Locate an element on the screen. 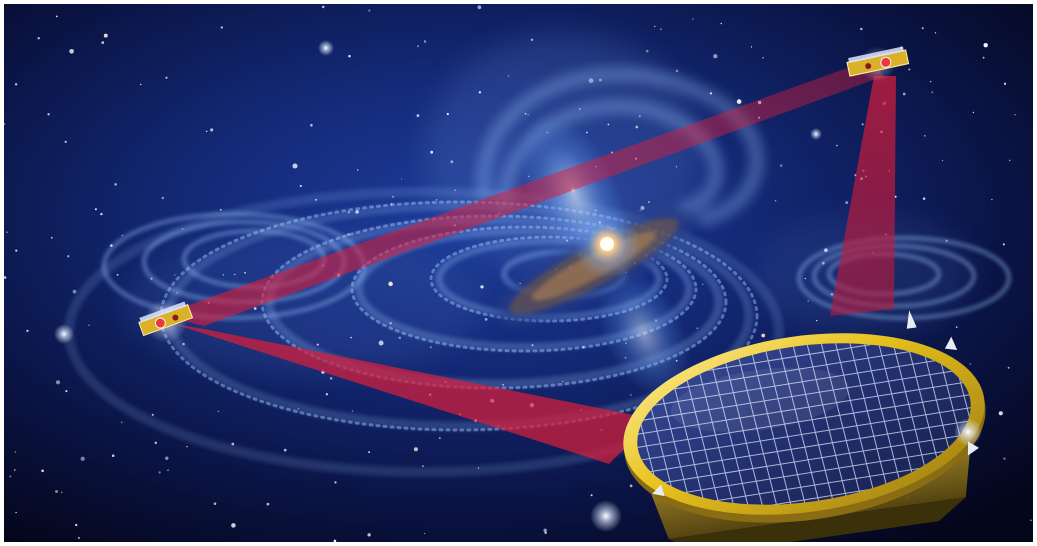 The width and height of the screenshot is (1037, 546). laser-beam is located at coordinates (863, 196).